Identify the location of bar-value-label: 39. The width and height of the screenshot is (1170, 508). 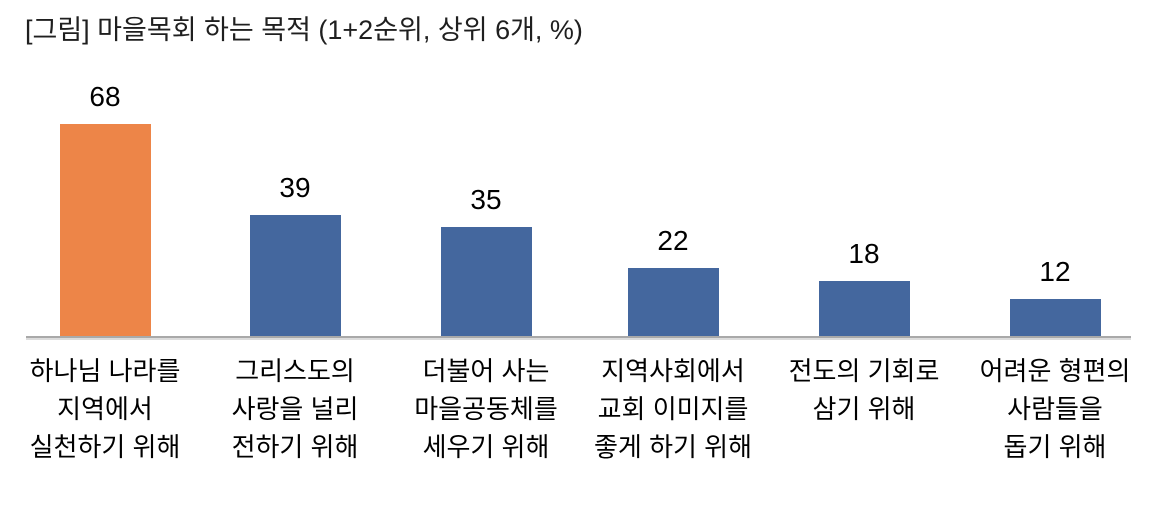
(295, 187).